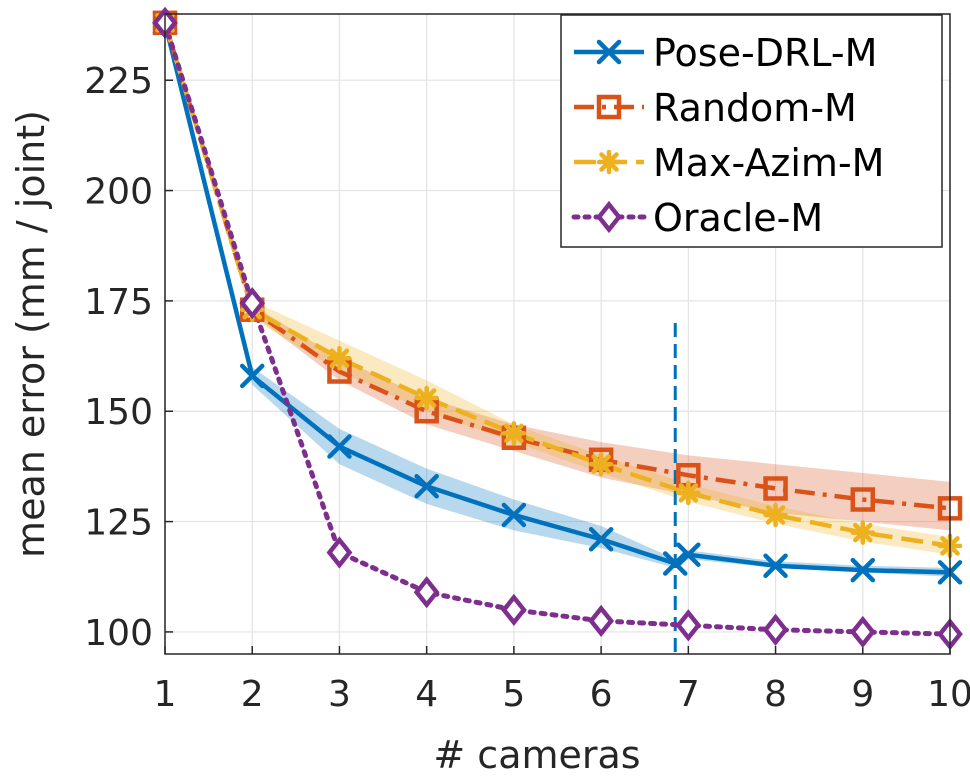 This screenshot has height=776, width=970. What do you see at coordinates (339, 694) in the screenshot?
I see `x-tick-label: 3` at bounding box center [339, 694].